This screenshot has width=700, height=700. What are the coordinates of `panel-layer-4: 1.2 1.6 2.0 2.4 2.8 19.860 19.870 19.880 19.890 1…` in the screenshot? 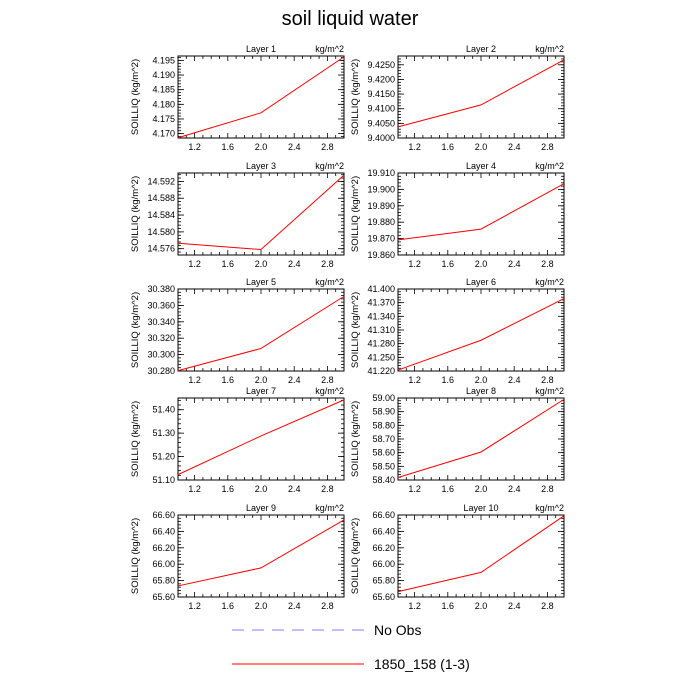 It's located at (457, 215).